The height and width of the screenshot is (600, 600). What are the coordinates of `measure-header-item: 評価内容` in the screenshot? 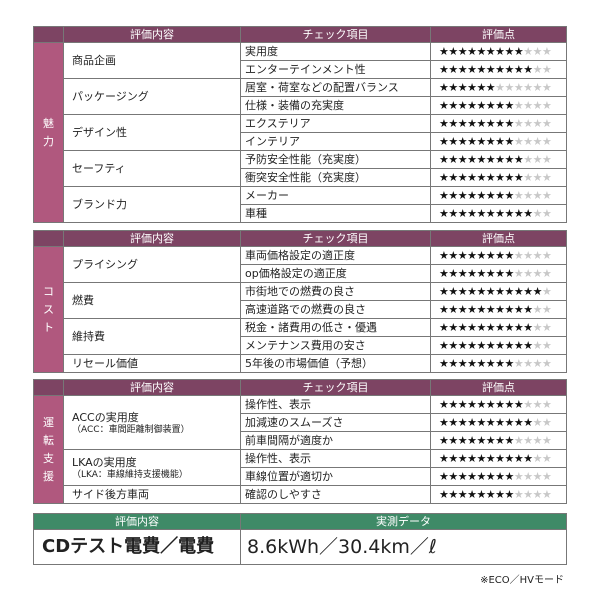 It's located at (137, 521).